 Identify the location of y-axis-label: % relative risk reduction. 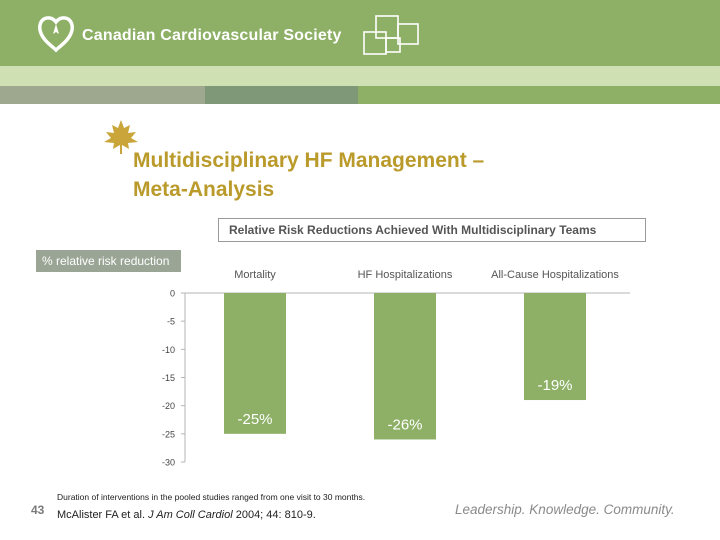
(106, 261).